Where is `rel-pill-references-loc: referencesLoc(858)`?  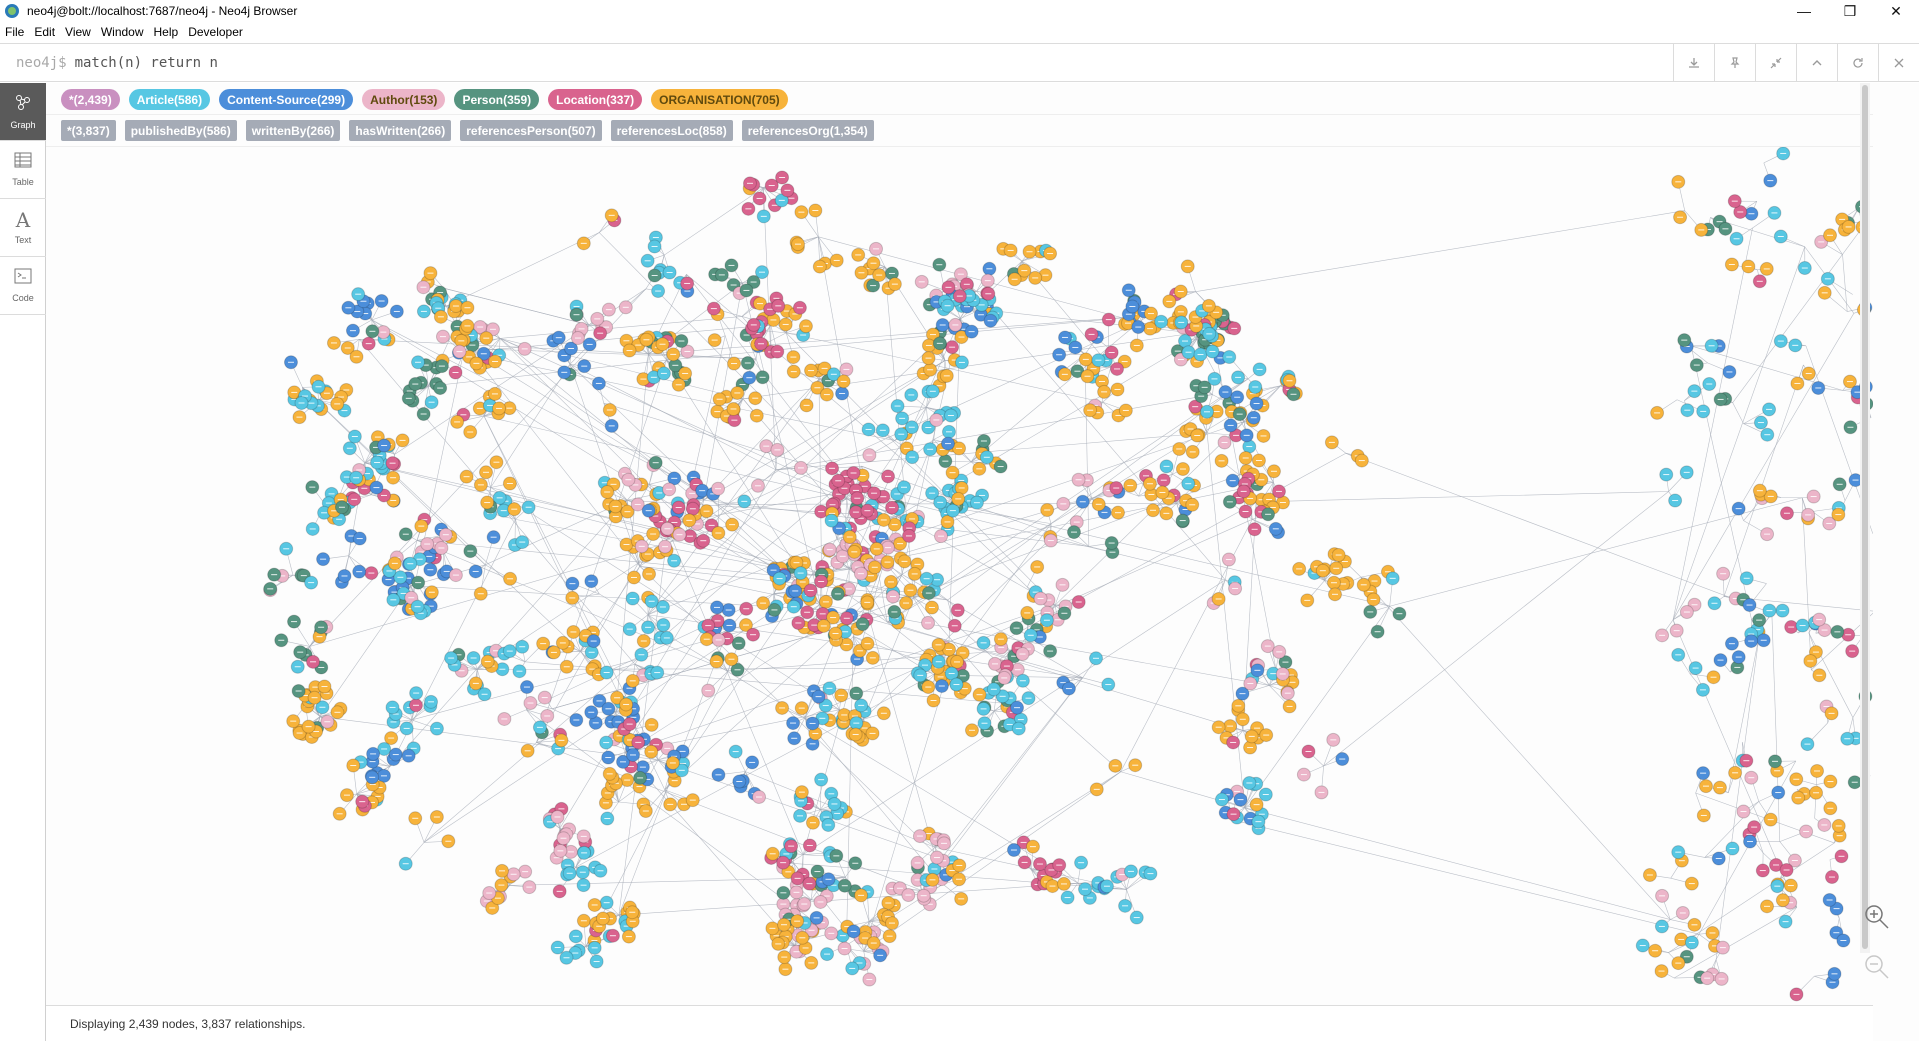 rel-pill-references-loc: referencesLoc(858) is located at coordinates (671, 130).